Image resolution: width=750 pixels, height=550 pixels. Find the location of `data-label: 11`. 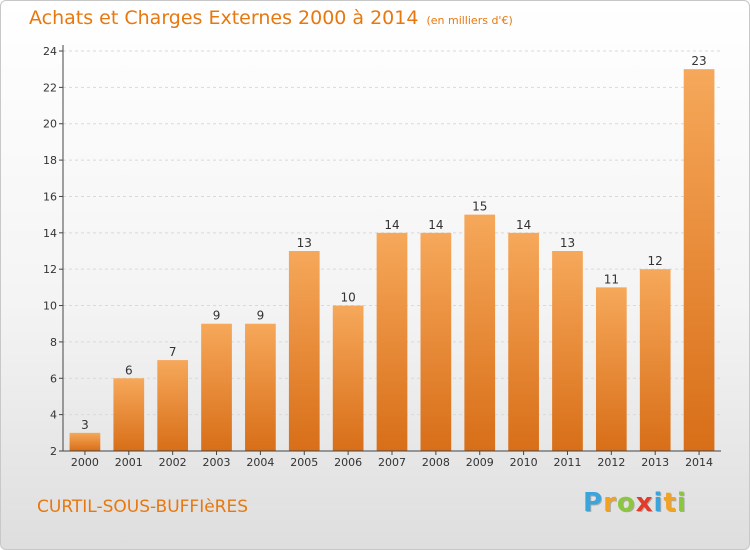

data-label: 11 is located at coordinates (611, 279).